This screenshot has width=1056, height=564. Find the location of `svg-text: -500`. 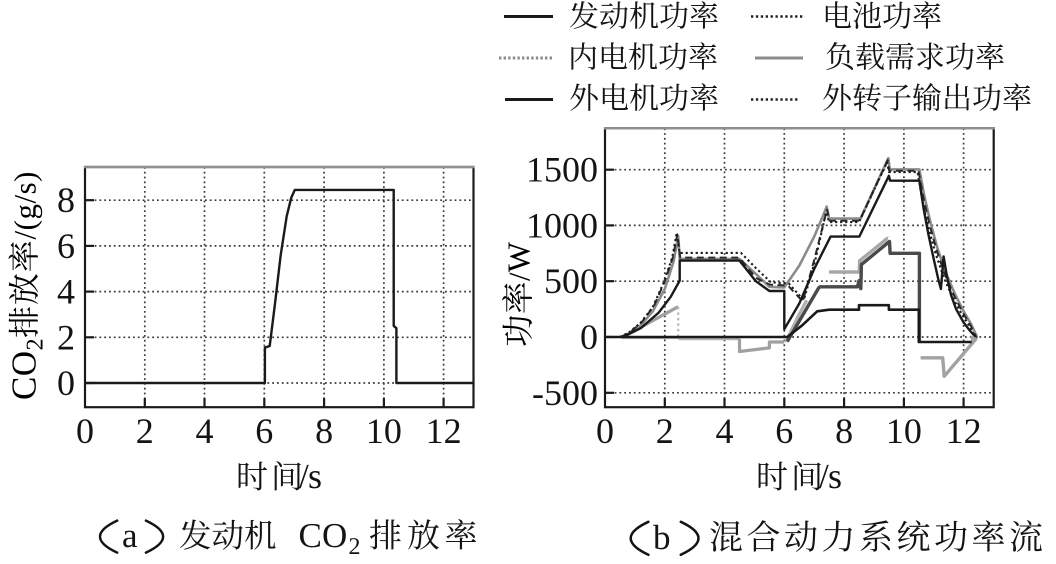

svg-text: -500 is located at coordinates (565, 393).